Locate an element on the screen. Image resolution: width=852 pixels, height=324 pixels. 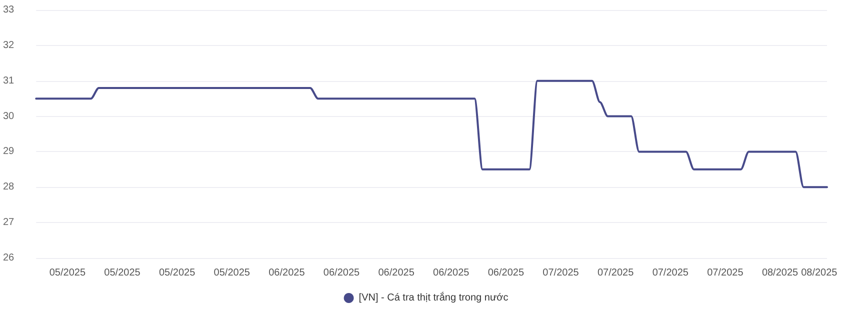
y-tick-label: 27 is located at coordinates (9, 222).